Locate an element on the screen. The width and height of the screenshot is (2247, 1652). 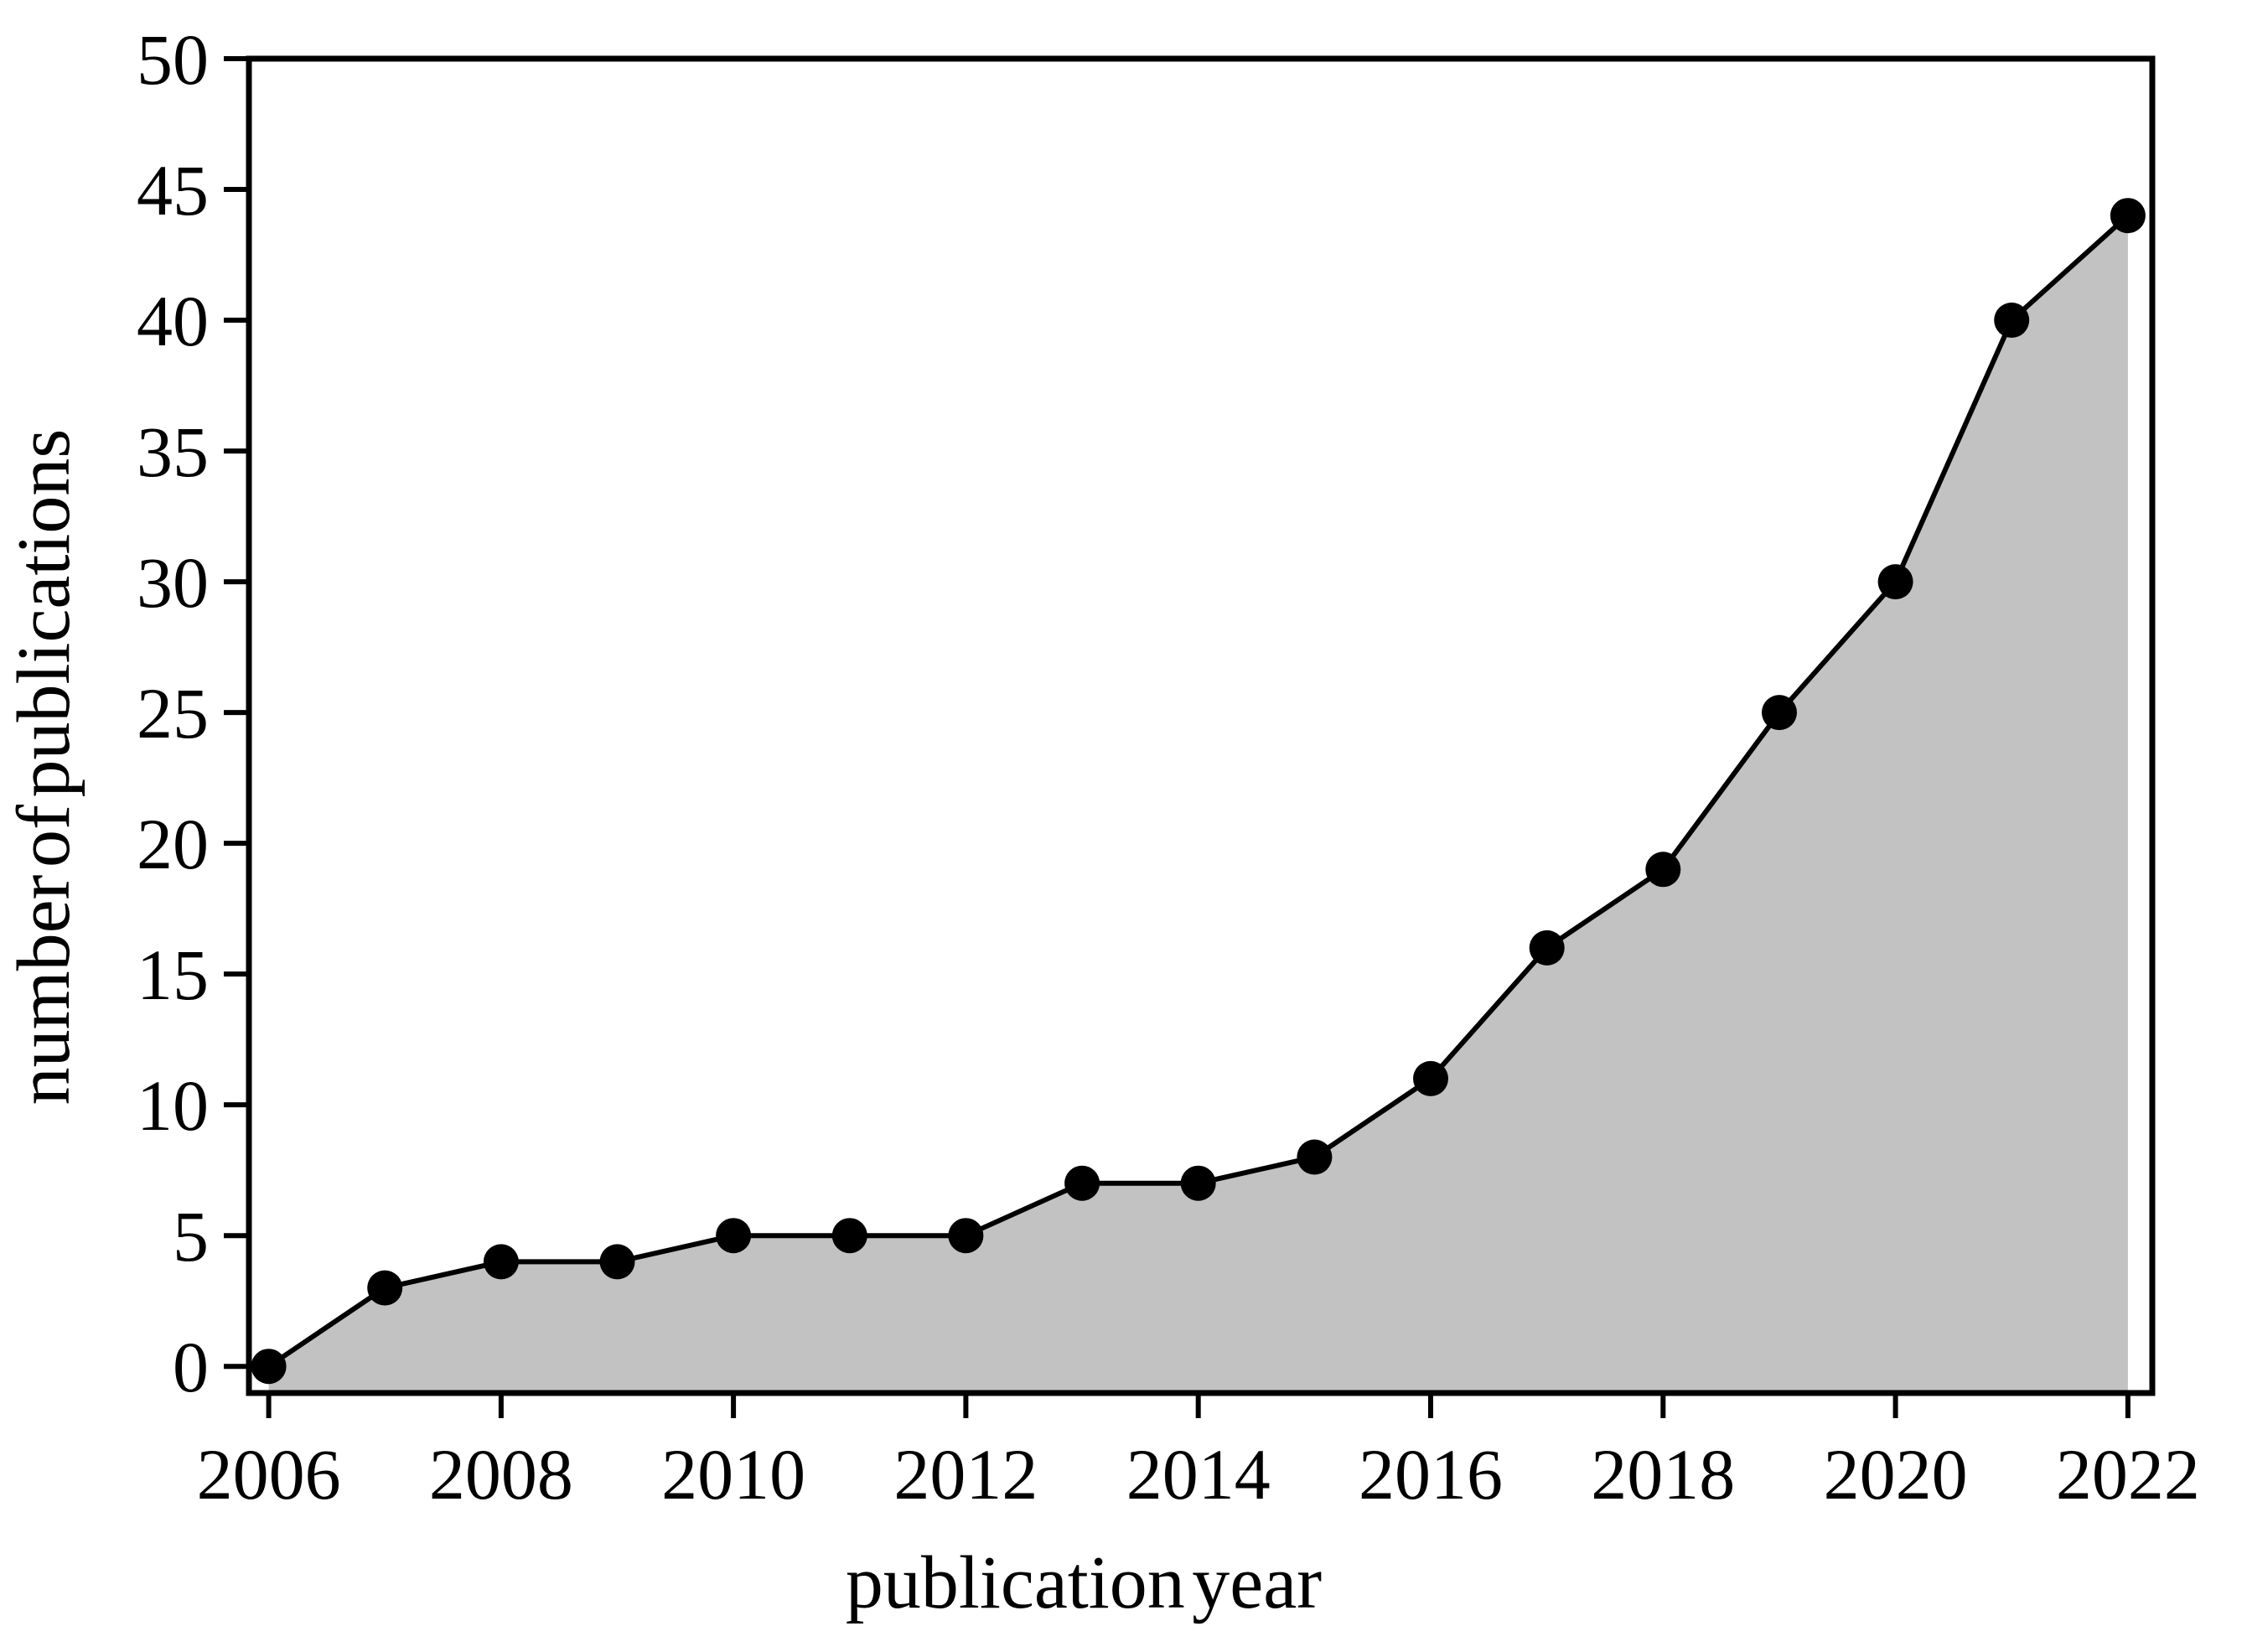
x-tick-label-2014: 2014 is located at coordinates (1198, 1474).